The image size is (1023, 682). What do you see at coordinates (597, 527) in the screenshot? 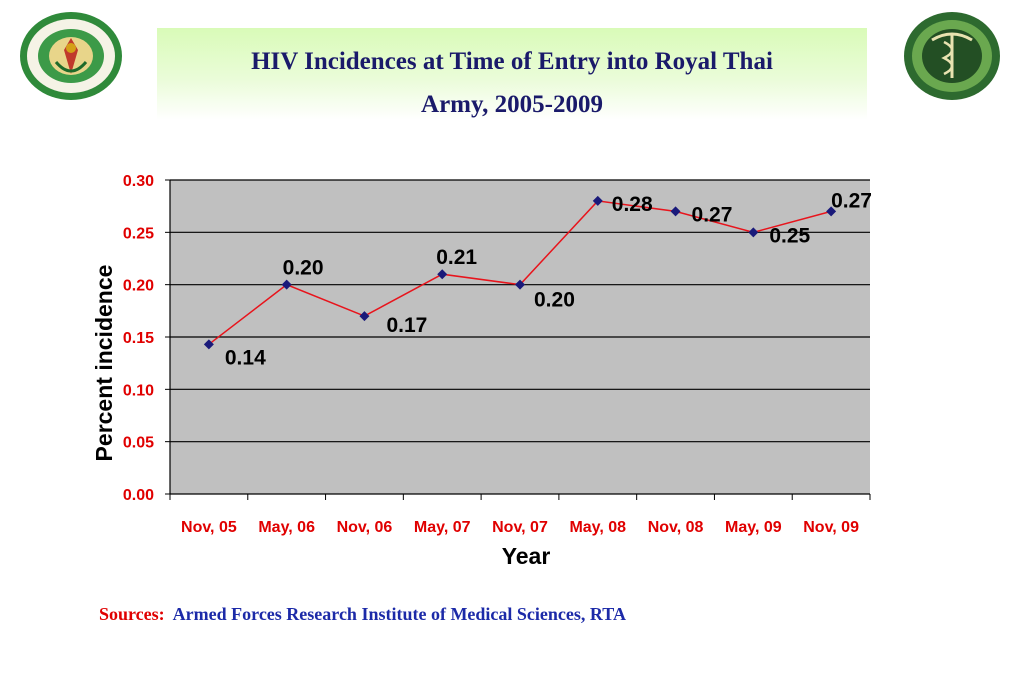
I see `x-tick-label: May, 08` at bounding box center [597, 527].